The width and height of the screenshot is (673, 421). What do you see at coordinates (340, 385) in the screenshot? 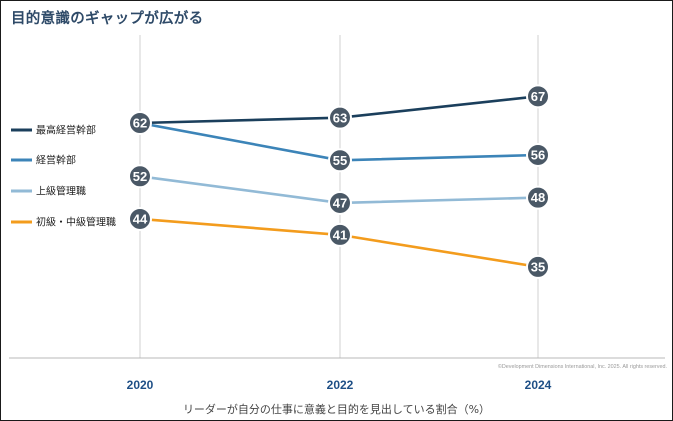
I see `x-tick-label-2022: 2022` at bounding box center [340, 385].